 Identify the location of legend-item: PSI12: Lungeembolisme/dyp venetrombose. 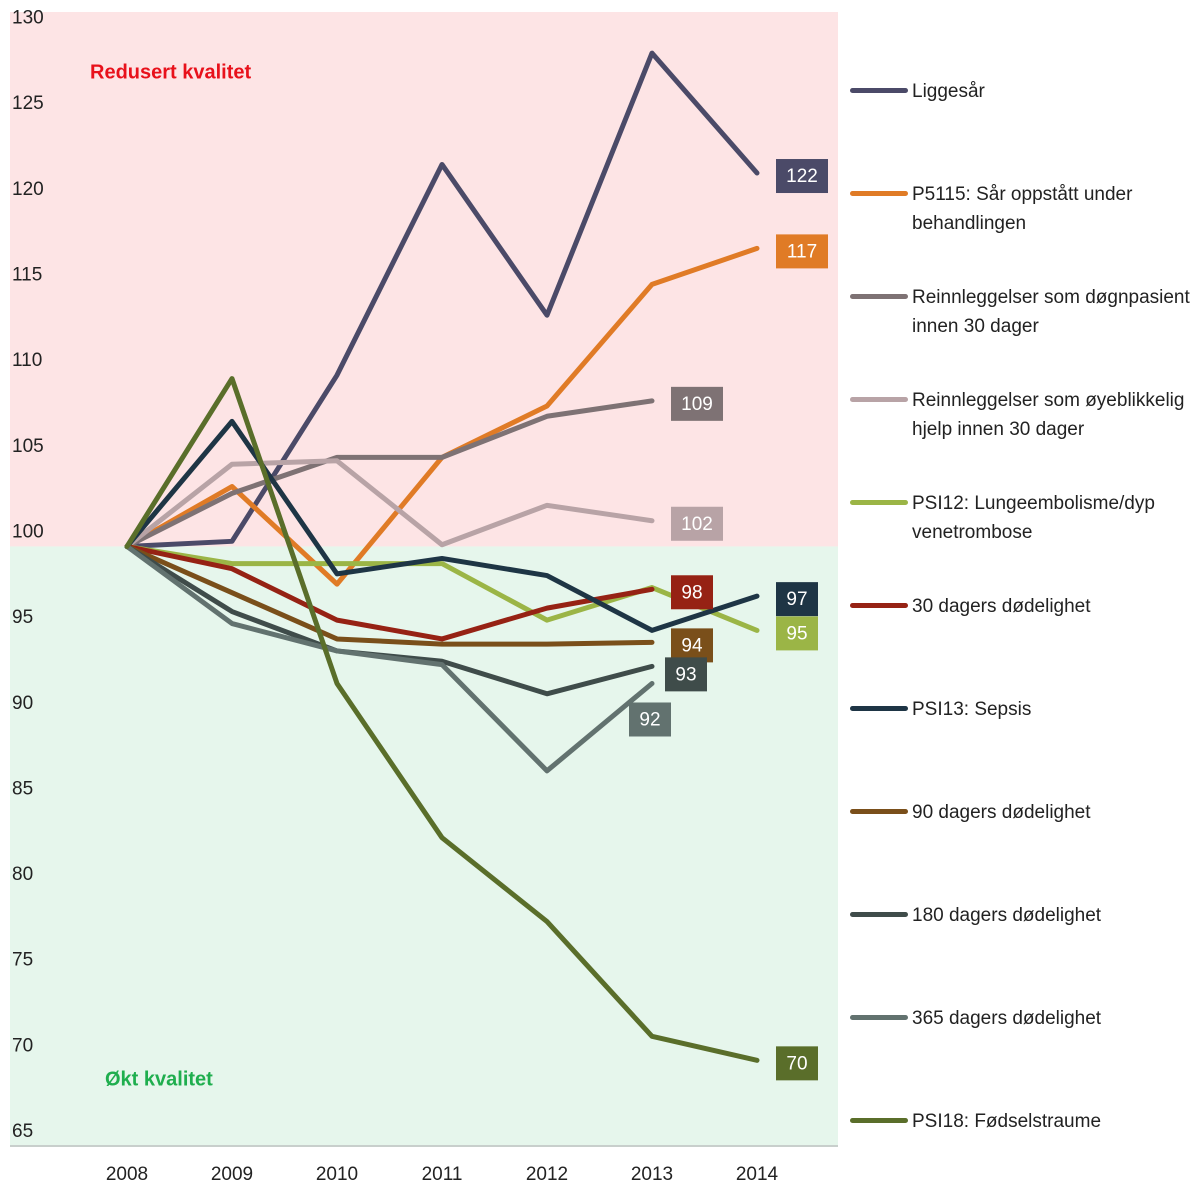
(1020, 518).